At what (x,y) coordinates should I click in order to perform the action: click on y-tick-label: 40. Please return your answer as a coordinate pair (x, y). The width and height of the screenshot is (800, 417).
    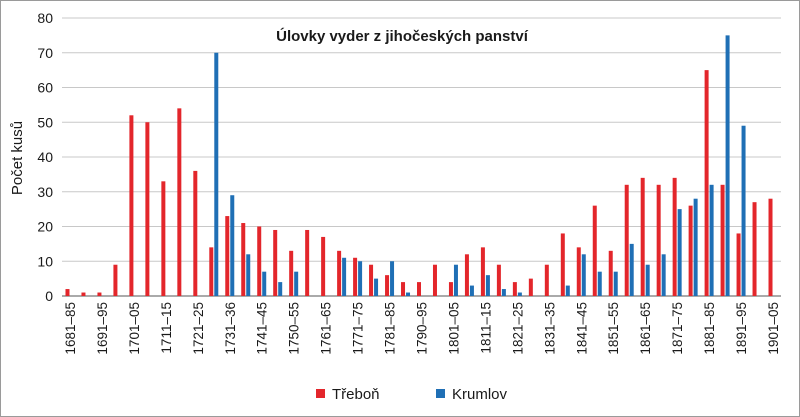
    Looking at the image, I should click on (45, 157).